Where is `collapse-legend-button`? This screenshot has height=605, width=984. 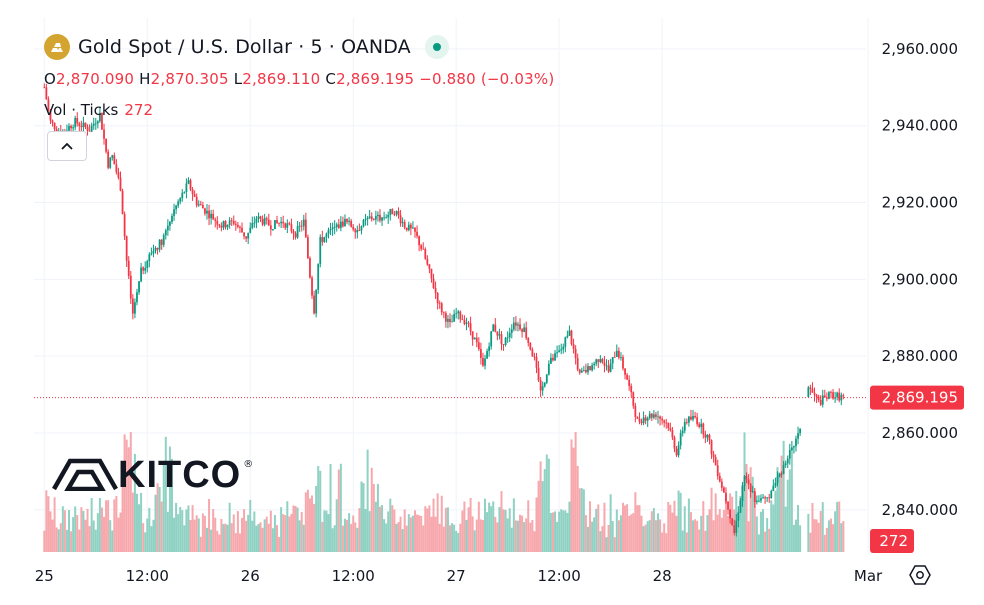
collapse-legend-button is located at coordinates (67, 146).